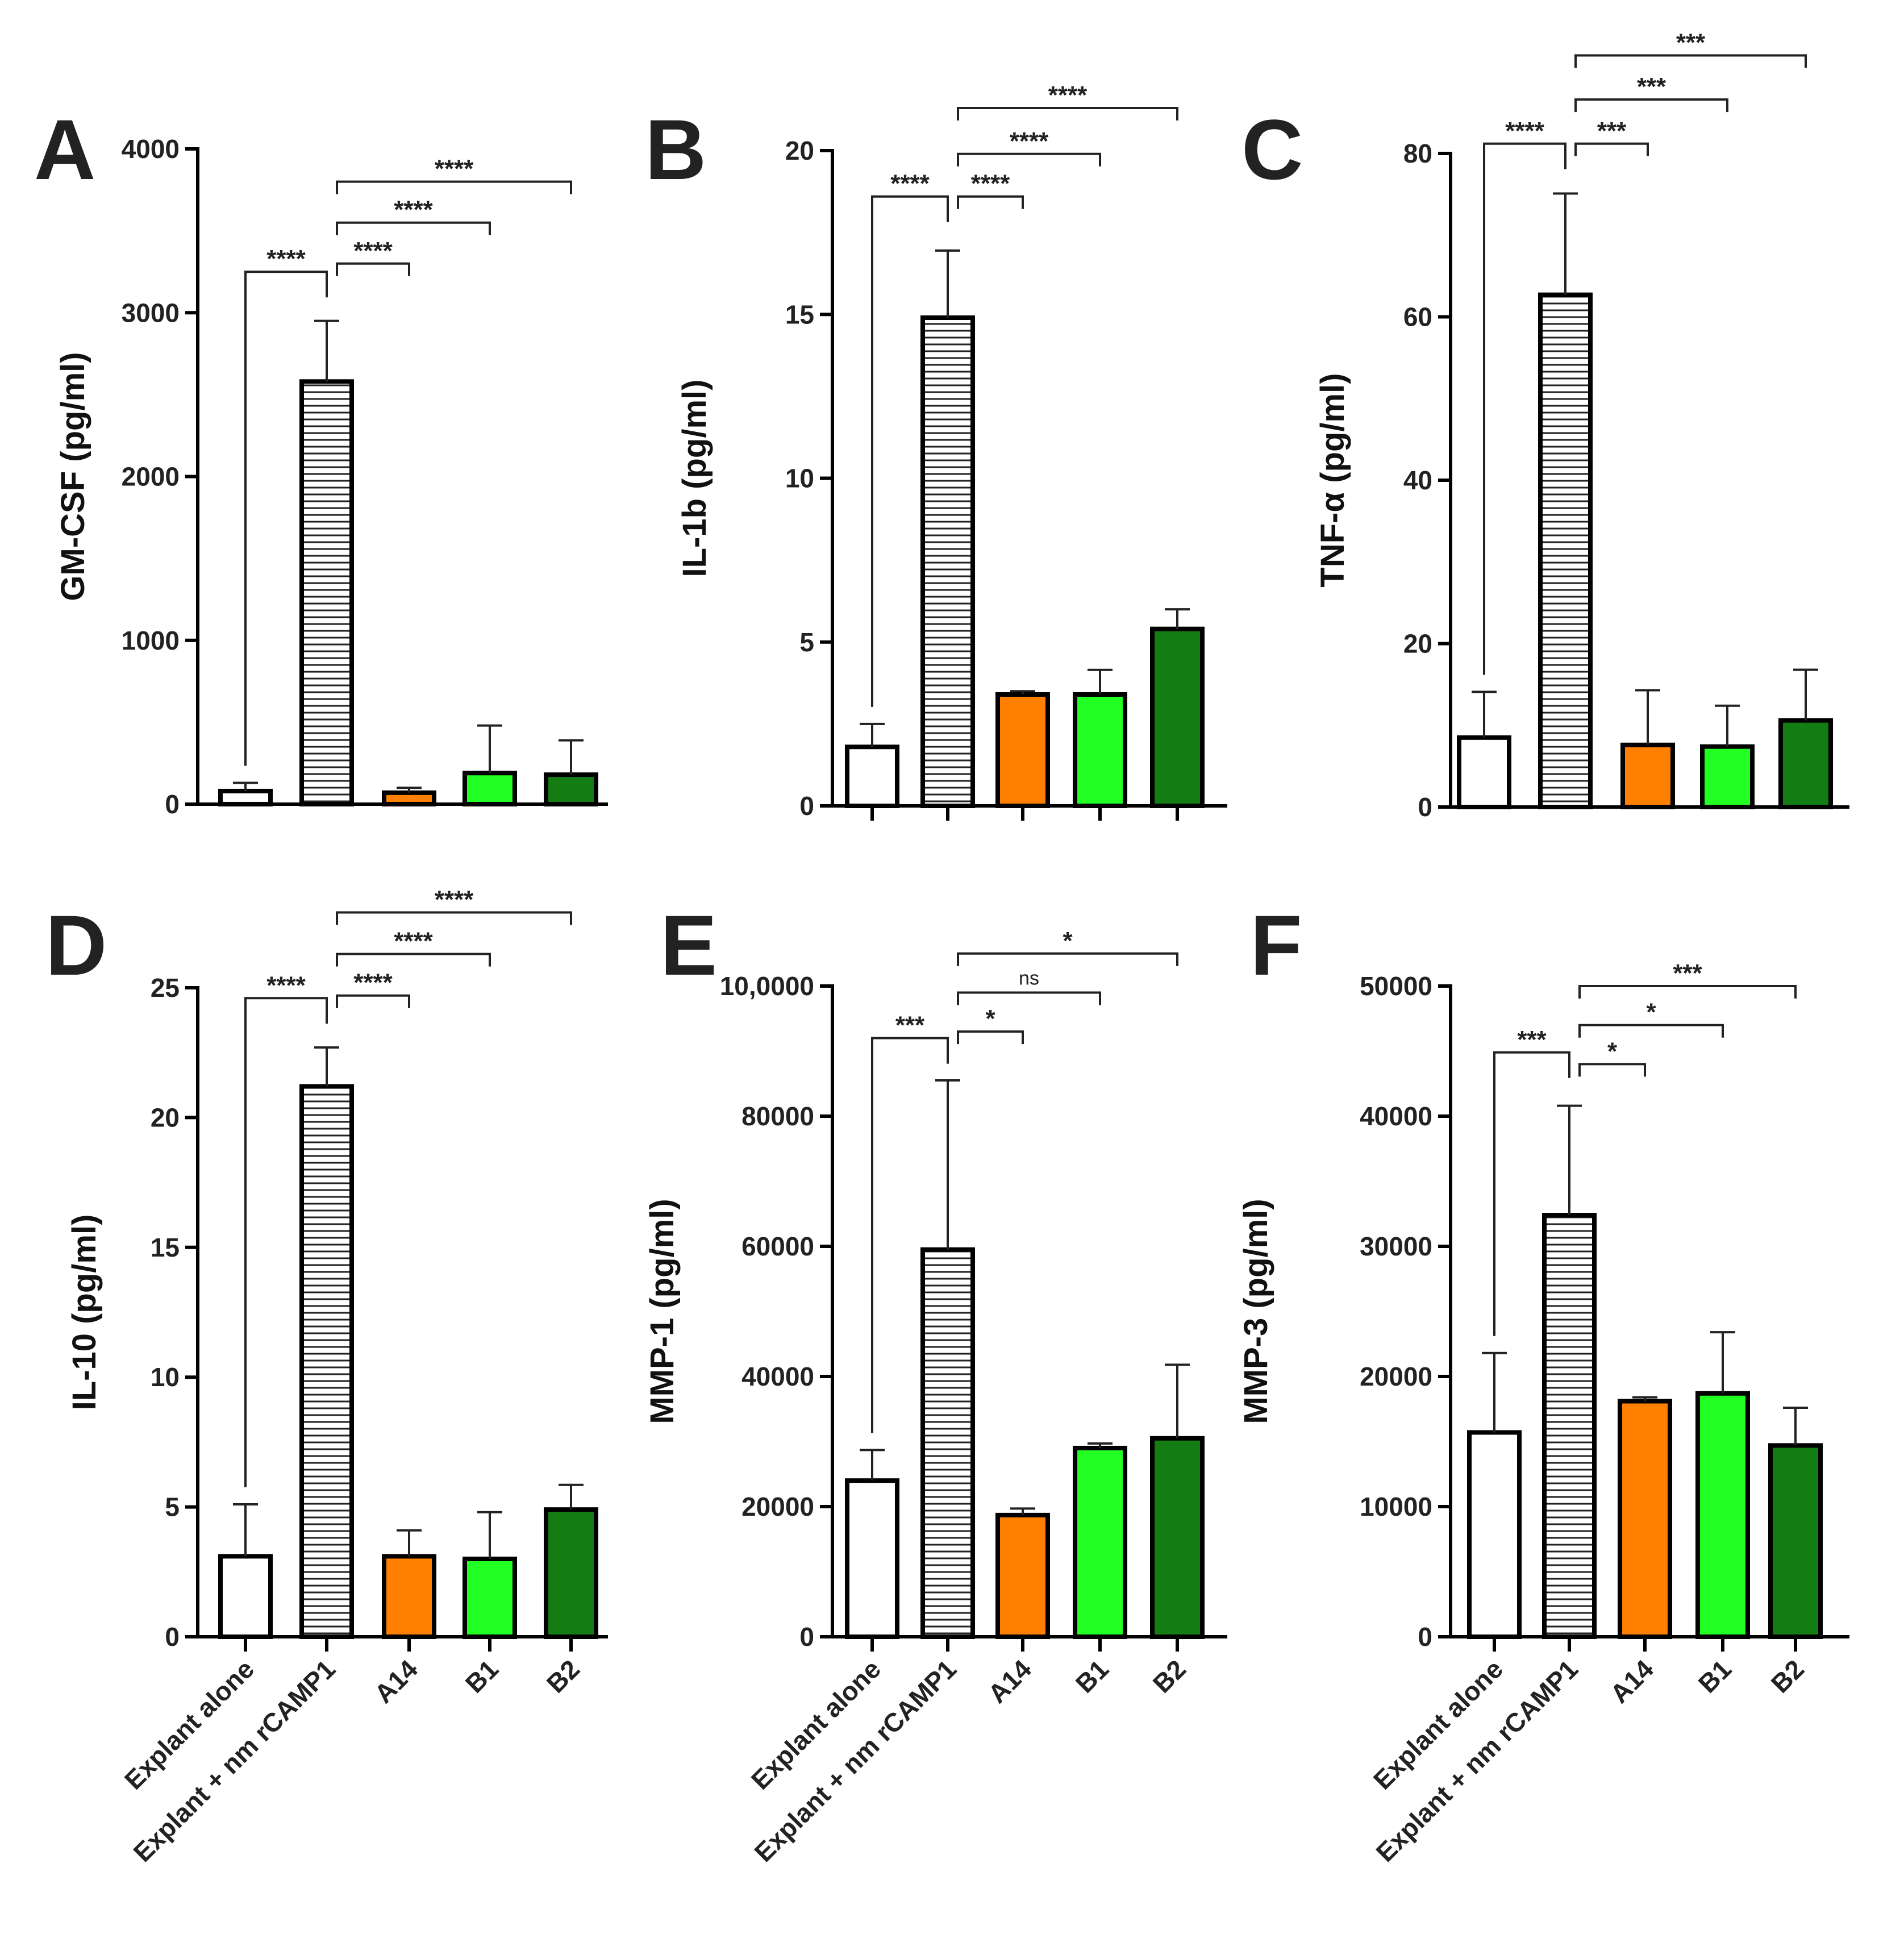  Describe the element at coordinates (947, 1443) in the screenshot. I see `bar-e-explant_rcamp1` at that location.